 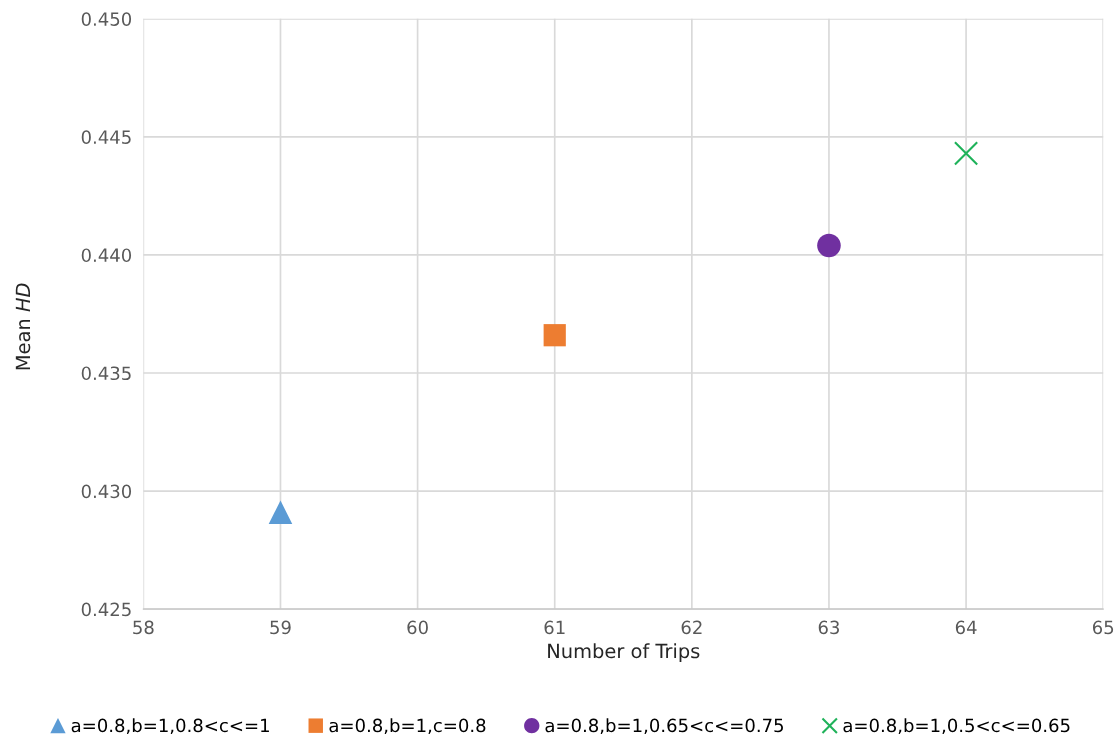 What do you see at coordinates (143, 627) in the screenshot?
I see `x-tick-label: 58` at bounding box center [143, 627].